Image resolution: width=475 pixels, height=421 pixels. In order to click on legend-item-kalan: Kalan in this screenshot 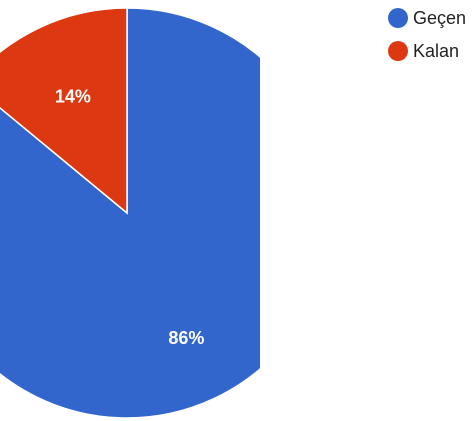, I will do `click(427, 51)`.